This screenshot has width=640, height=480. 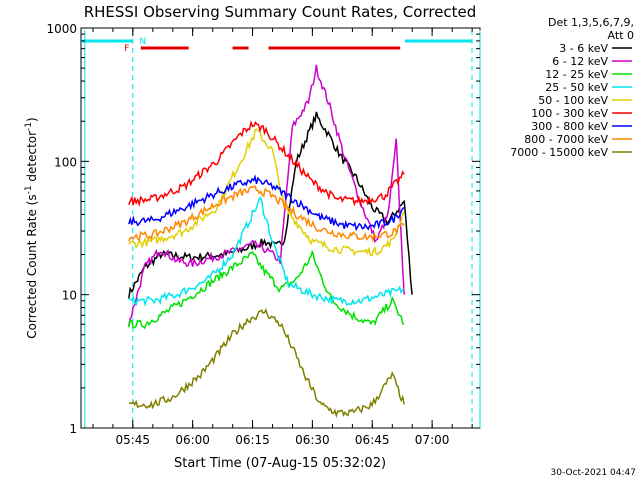 What do you see at coordinates (252, 440) in the screenshot?
I see `x-tick-label: 06:15` at bounding box center [252, 440].